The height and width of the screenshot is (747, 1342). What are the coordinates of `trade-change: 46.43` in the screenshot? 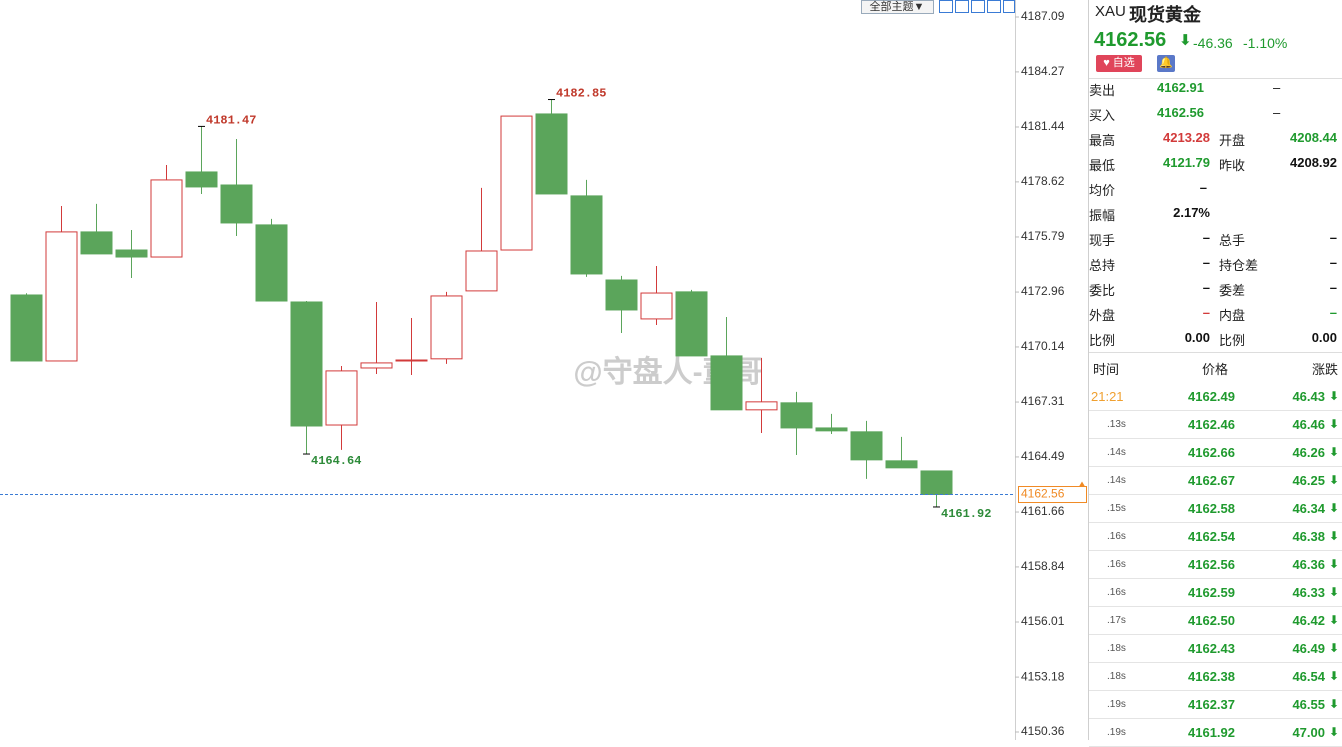 It's located at (1308, 396).